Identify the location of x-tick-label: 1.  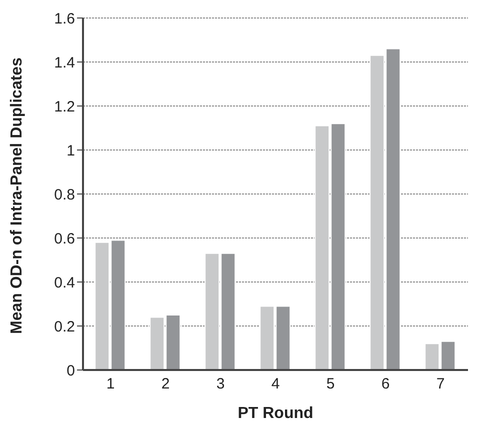
(110, 384).